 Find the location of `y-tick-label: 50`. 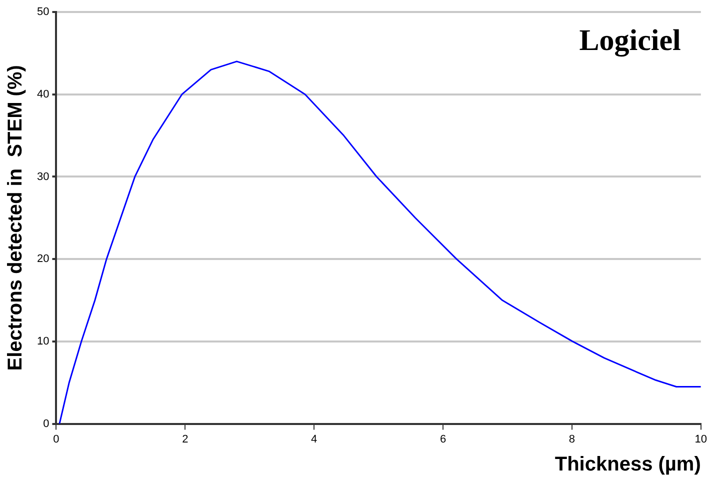

y-tick-label: 50 is located at coordinates (43, 12).